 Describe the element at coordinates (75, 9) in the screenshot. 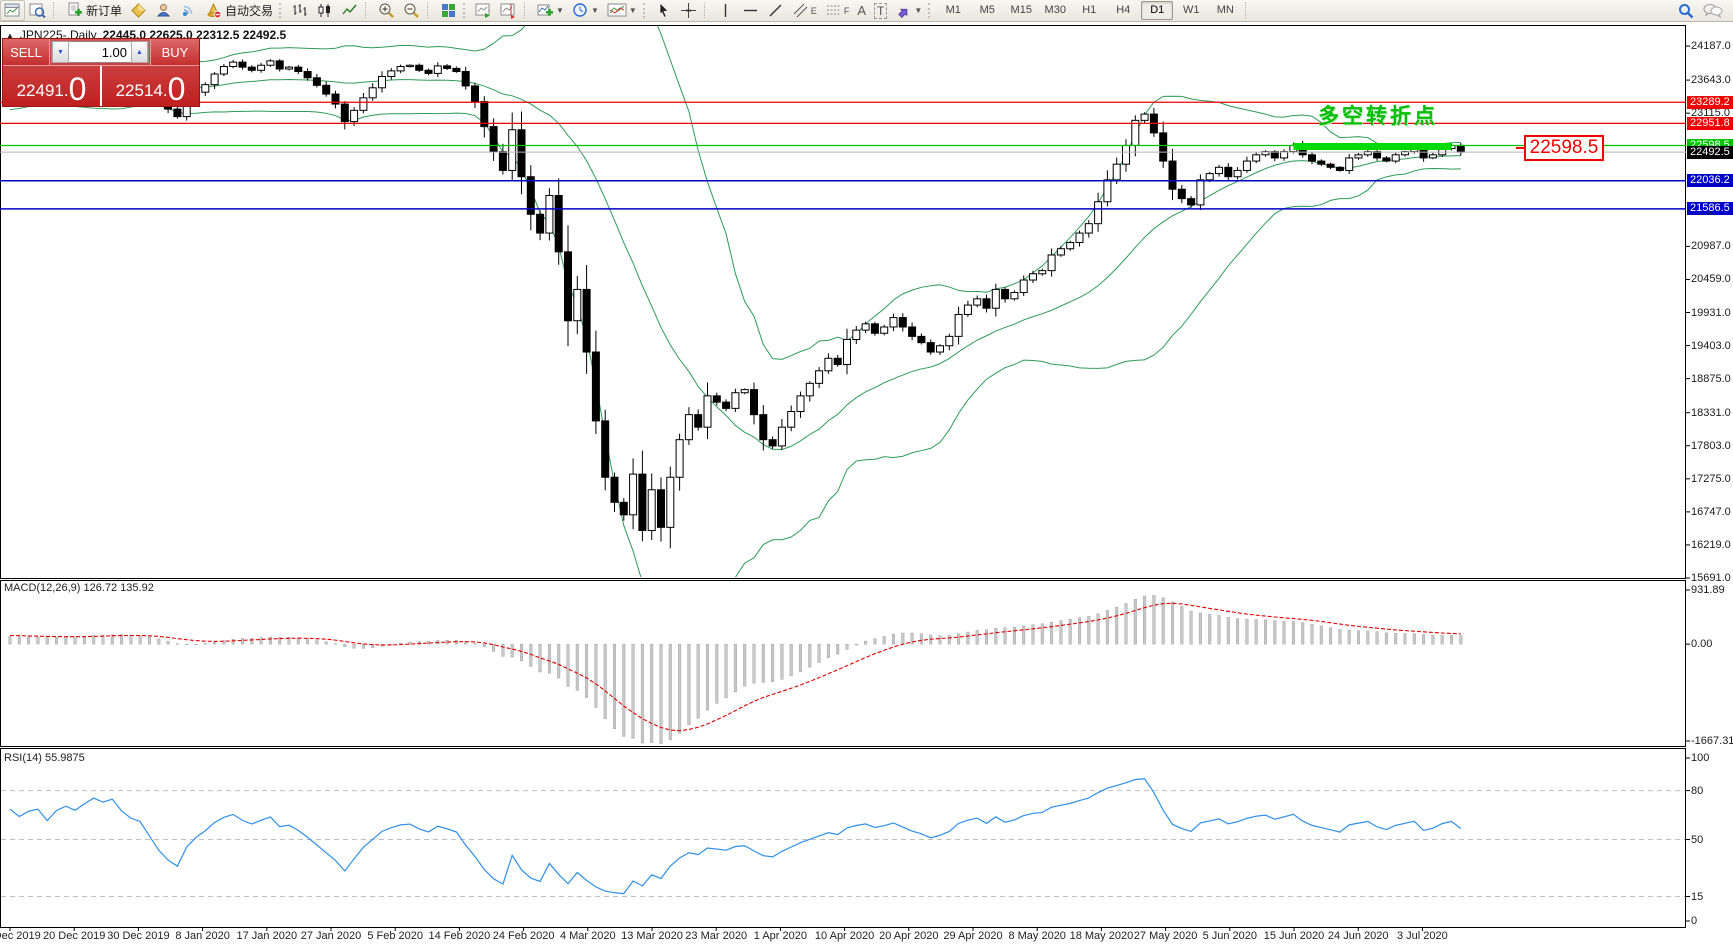

I see `new-order-icon` at that location.